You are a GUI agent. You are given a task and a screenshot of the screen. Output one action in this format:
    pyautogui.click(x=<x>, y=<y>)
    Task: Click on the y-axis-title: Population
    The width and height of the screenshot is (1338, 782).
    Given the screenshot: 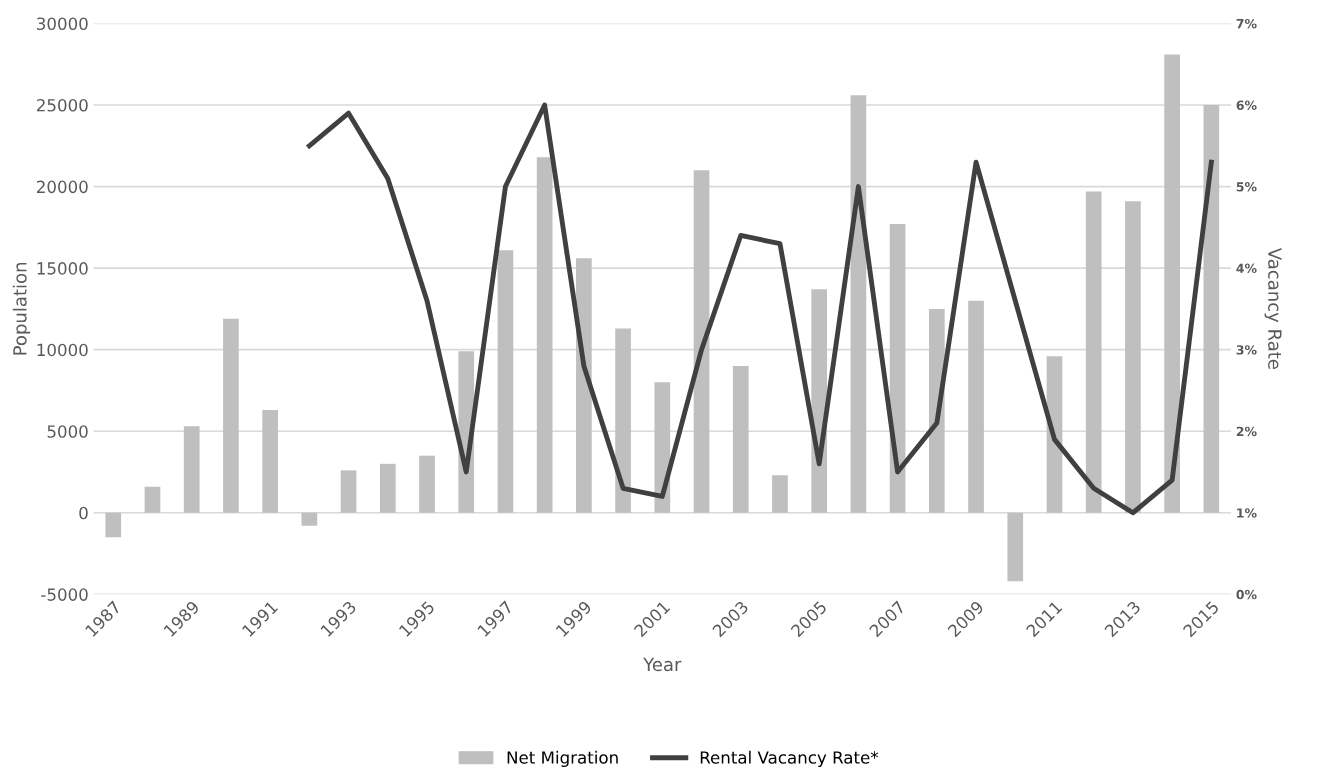 What is the action you would take?
    pyautogui.click(x=21, y=309)
    